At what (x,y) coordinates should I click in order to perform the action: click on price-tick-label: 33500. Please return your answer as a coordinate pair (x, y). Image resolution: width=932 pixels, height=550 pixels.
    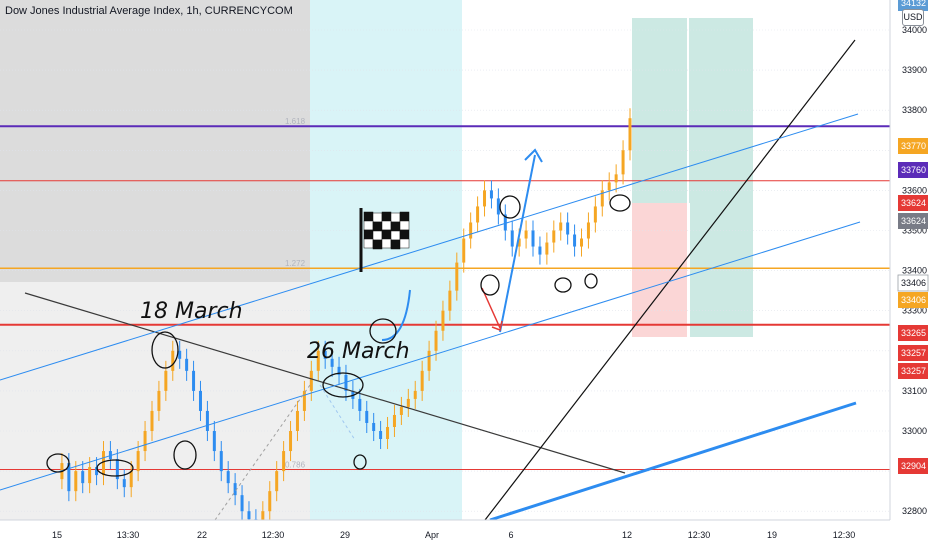
    Looking at the image, I should click on (914, 231).